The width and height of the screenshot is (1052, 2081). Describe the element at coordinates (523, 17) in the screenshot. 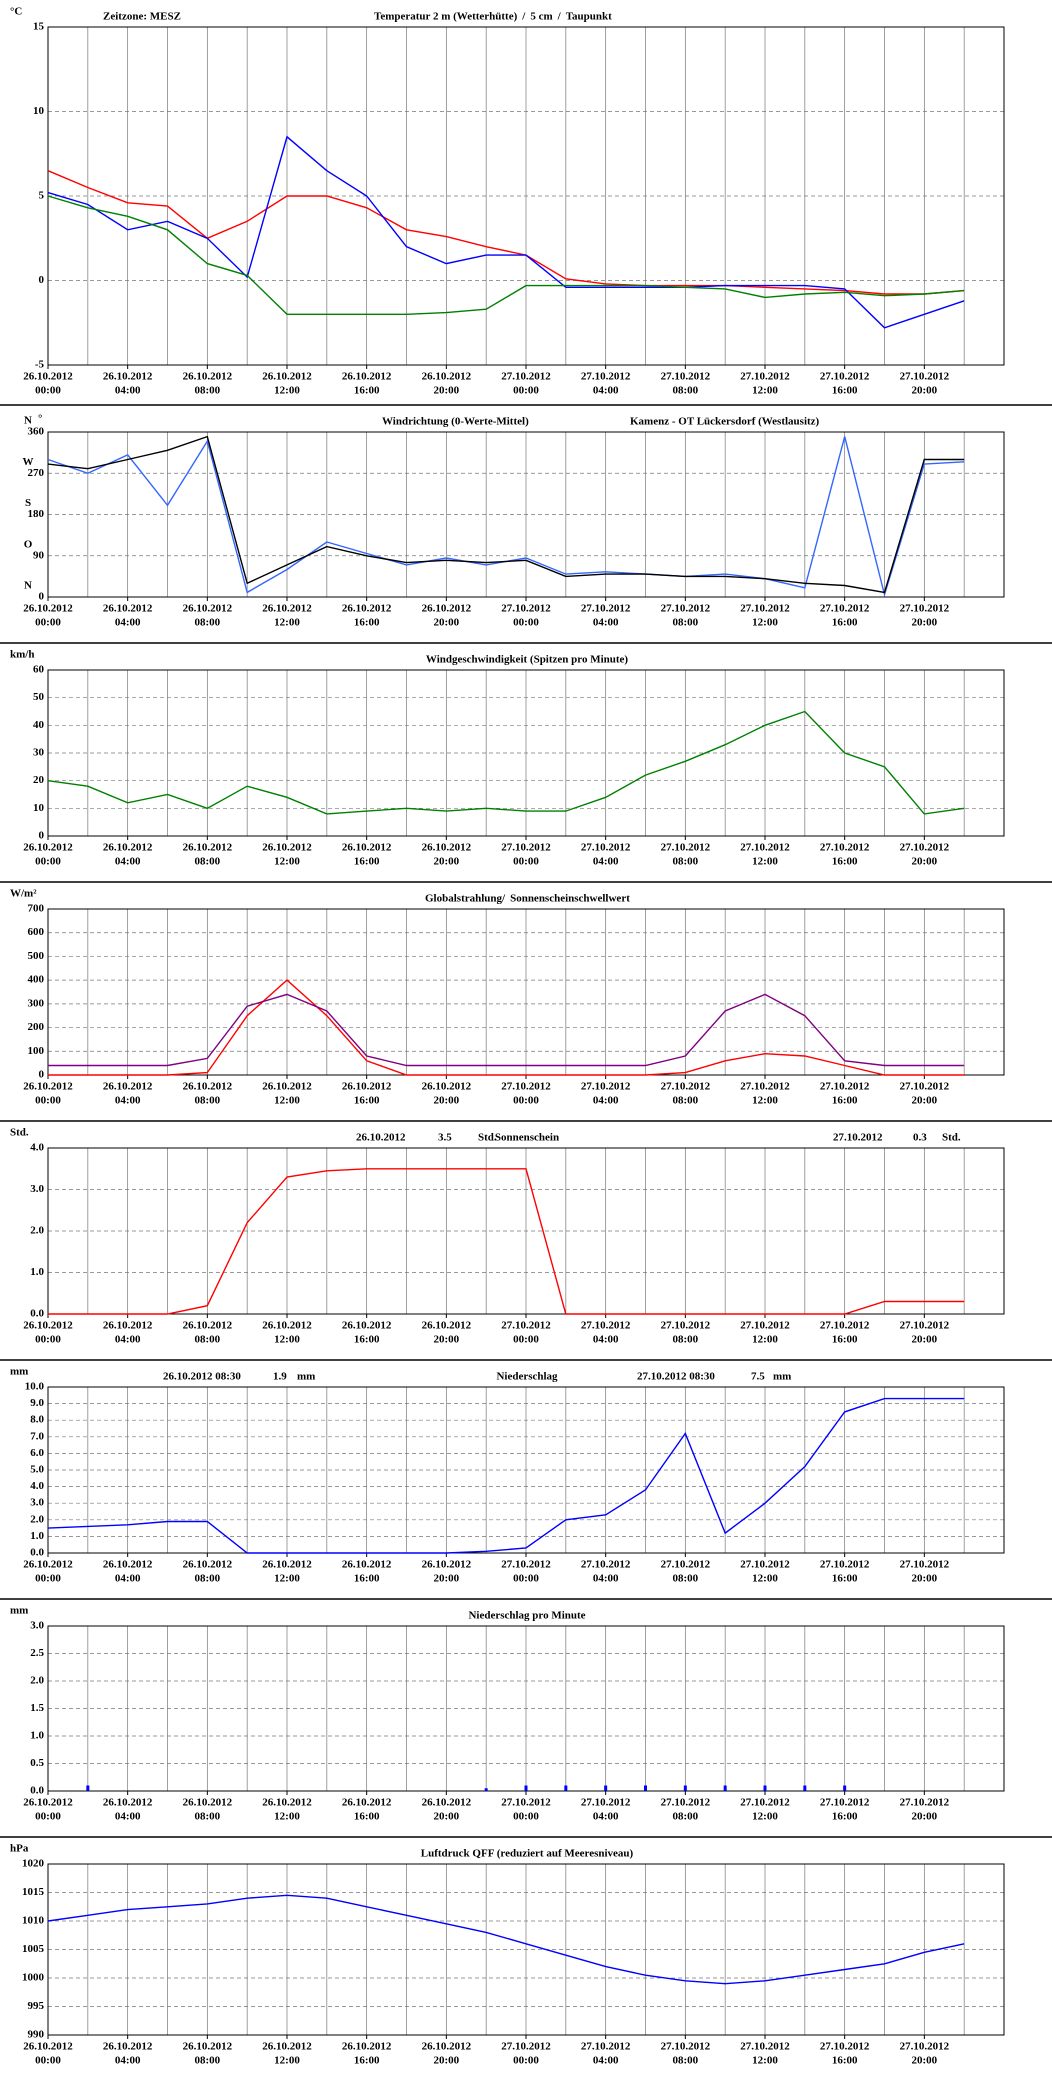

I see `header-text: /` at that location.